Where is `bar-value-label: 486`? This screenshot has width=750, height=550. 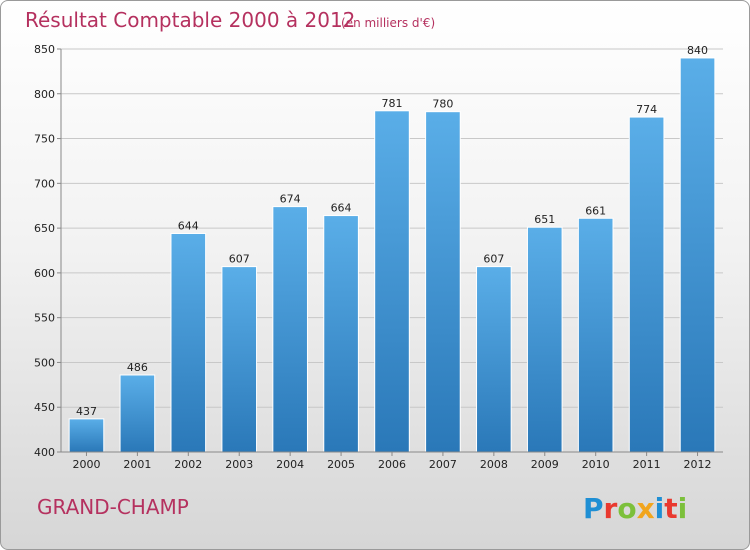 bar-value-label: 486 is located at coordinates (137, 367).